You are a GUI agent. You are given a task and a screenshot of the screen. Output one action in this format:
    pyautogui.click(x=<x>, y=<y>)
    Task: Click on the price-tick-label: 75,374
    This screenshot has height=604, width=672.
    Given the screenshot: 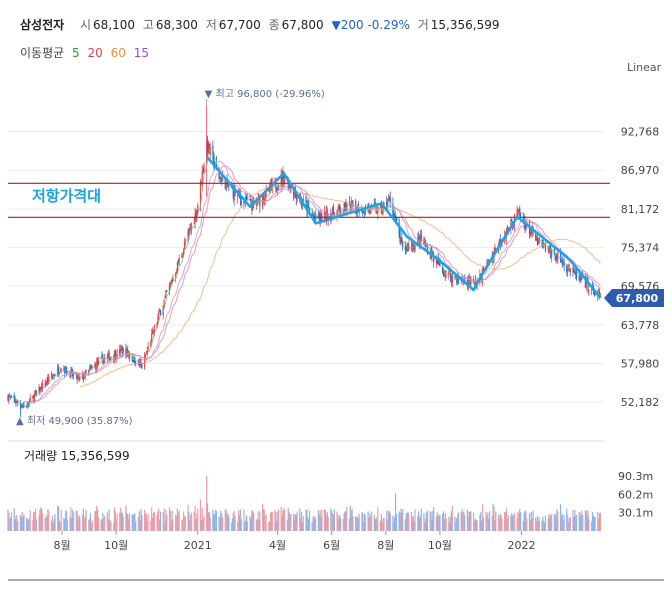 What is the action you would take?
    pyautogui.click(x=640, y=248)
    